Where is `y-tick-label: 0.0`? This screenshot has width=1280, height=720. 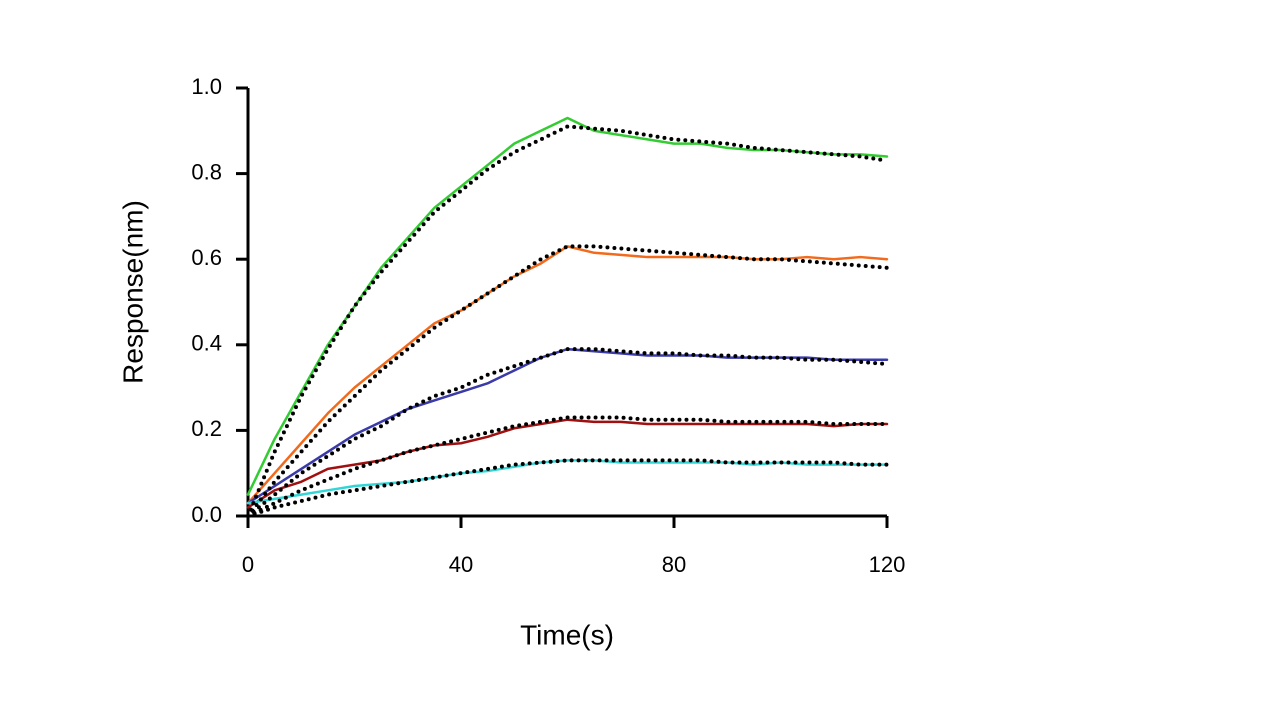
y-tick-label: 0.0 is located at coordinates (206, 514).